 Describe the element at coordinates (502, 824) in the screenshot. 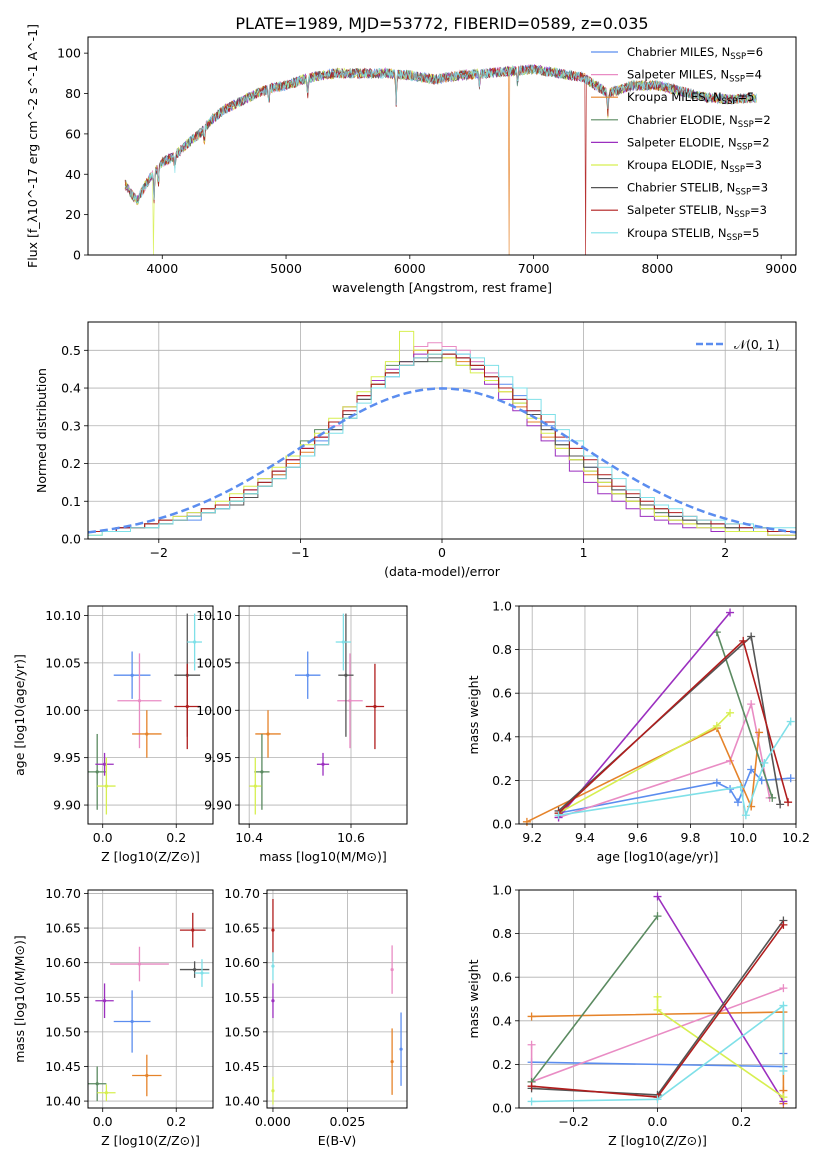

I see `y-tick-label: 0.0` at that location.